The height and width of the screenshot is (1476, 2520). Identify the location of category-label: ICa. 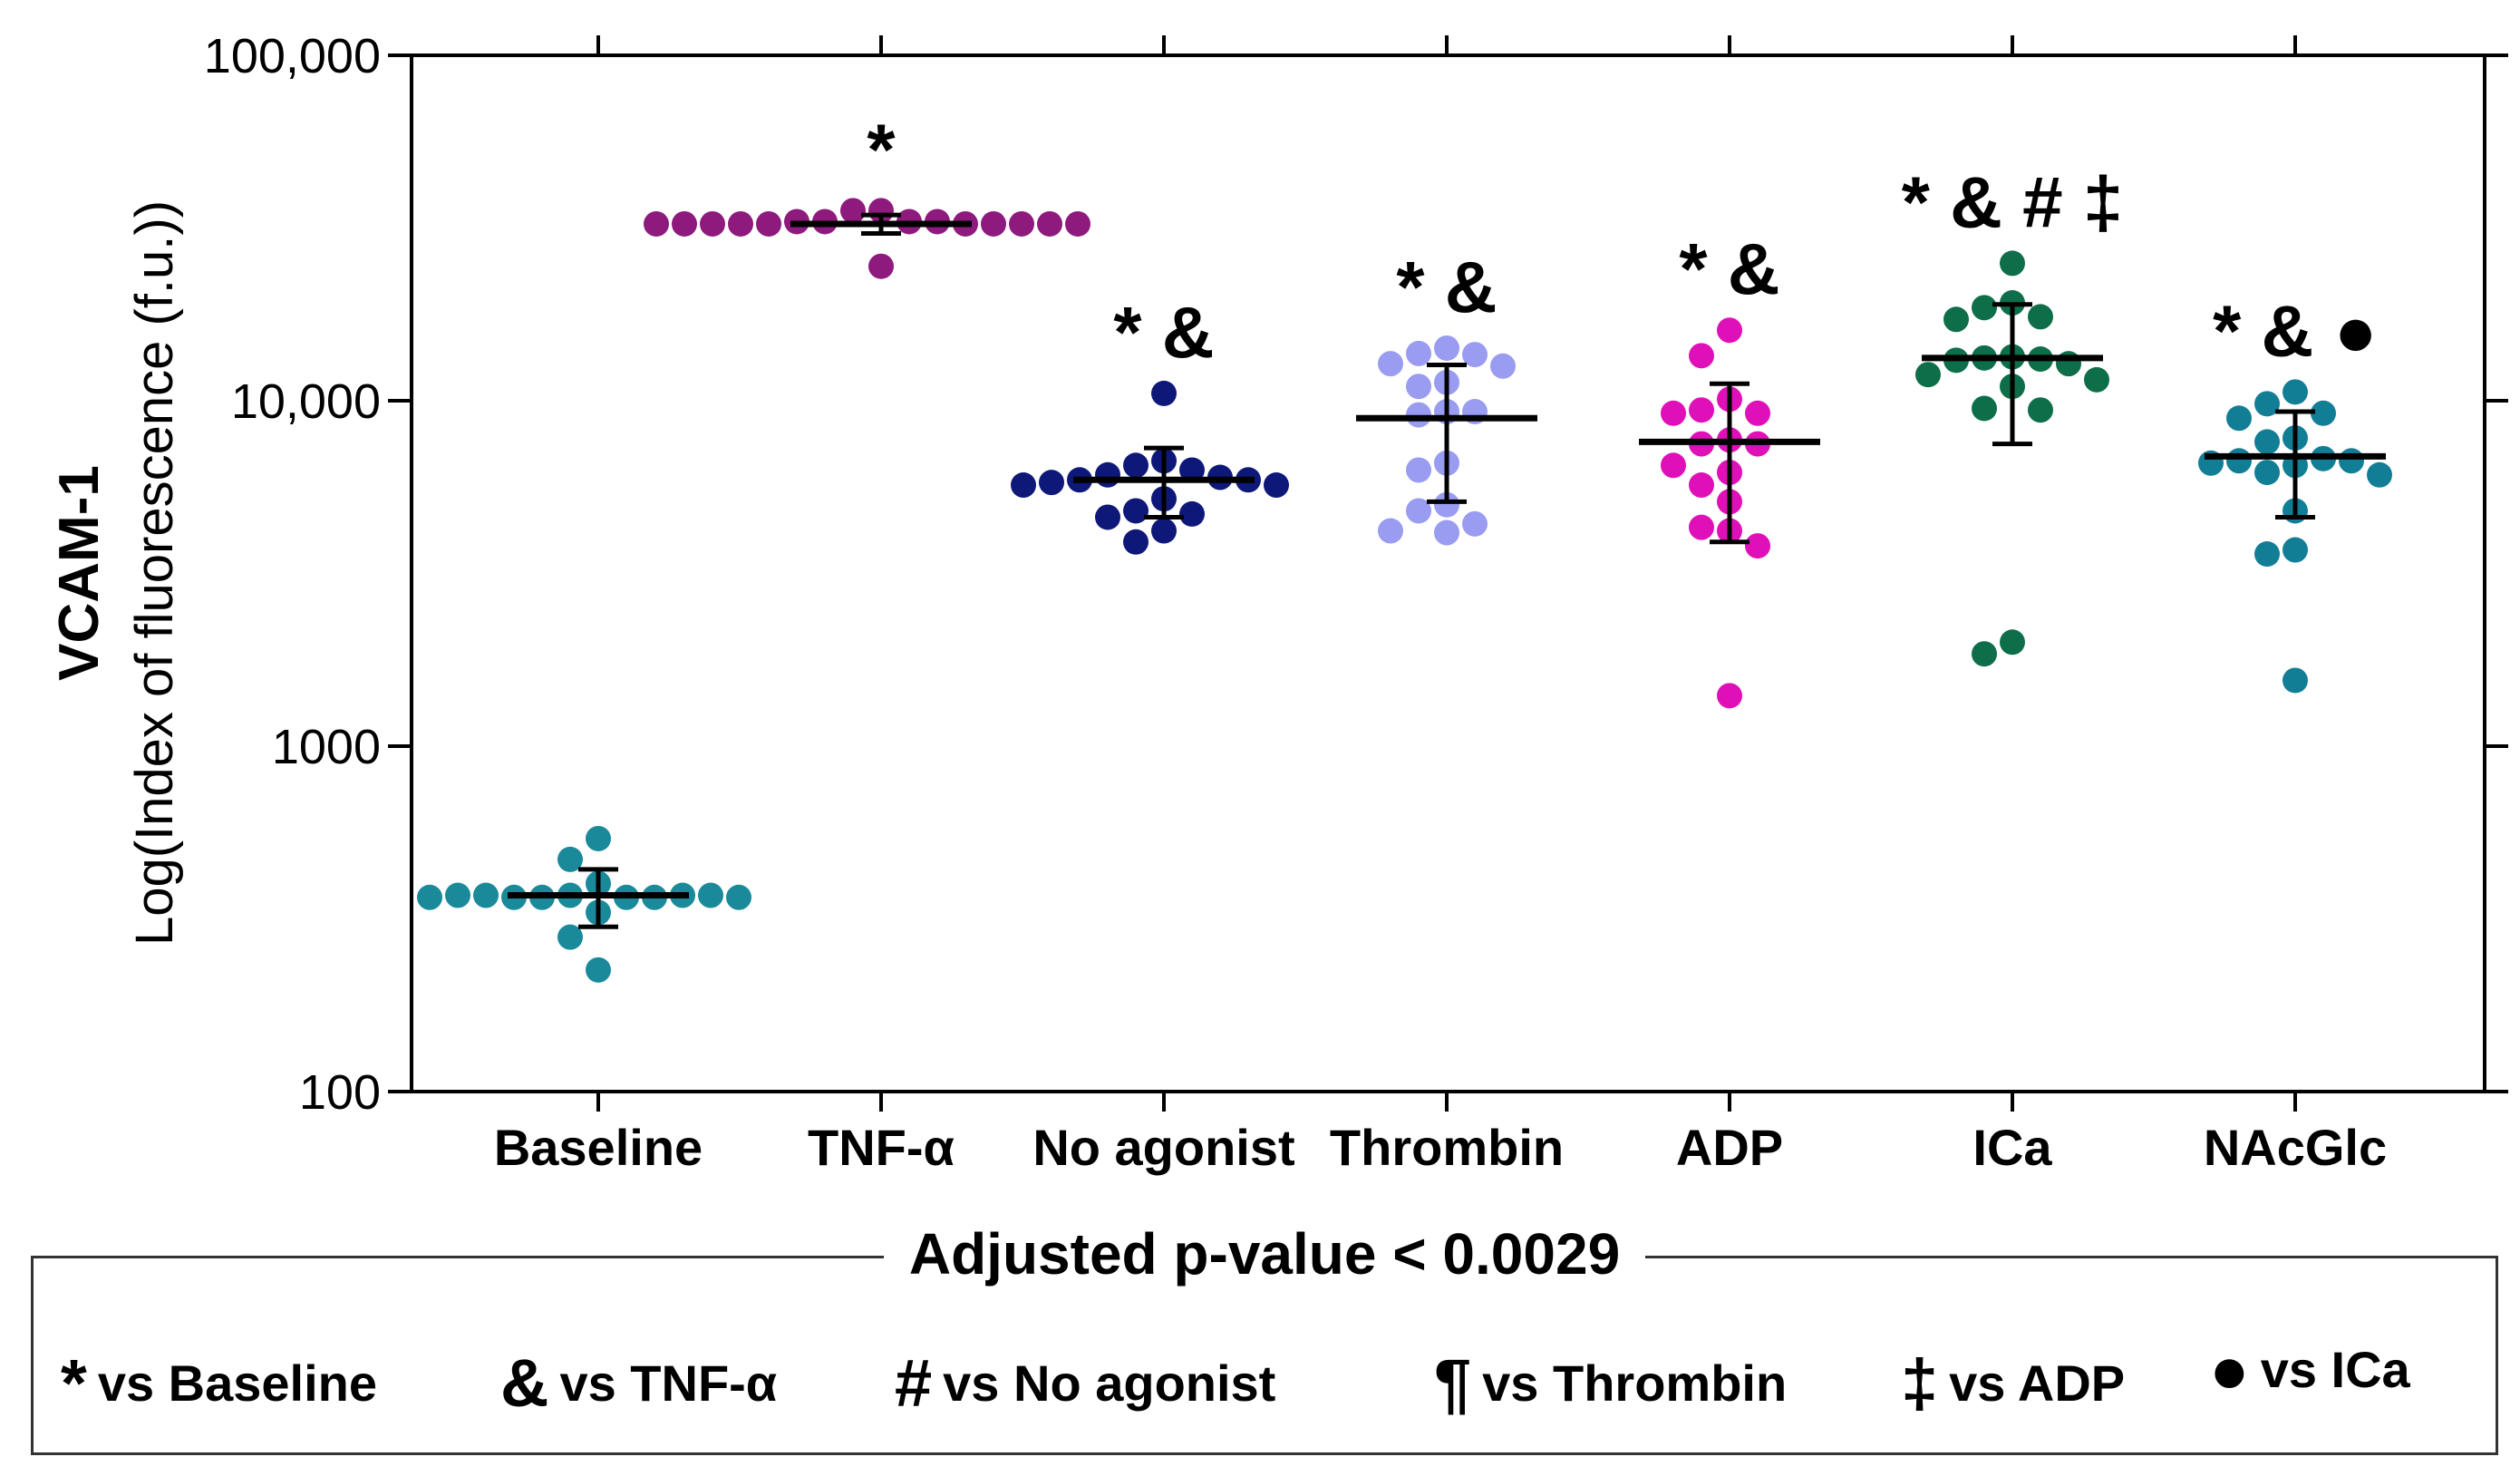
(2012, 1147).